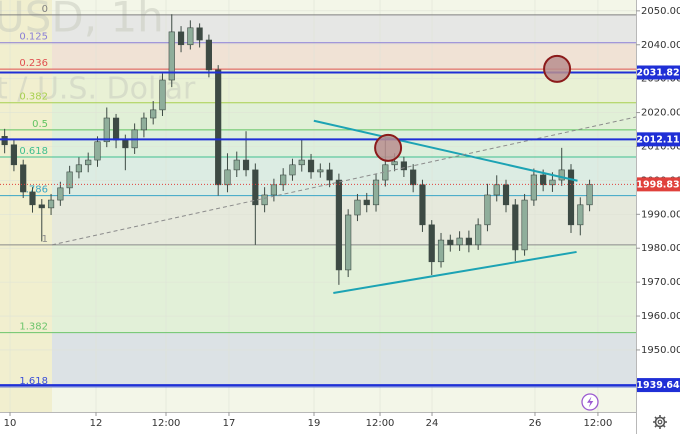  What do you see at coordinates (660, 248) in the screenshot?
I see `y-tick-label: 1980.00` at bounding box center [660, 248].